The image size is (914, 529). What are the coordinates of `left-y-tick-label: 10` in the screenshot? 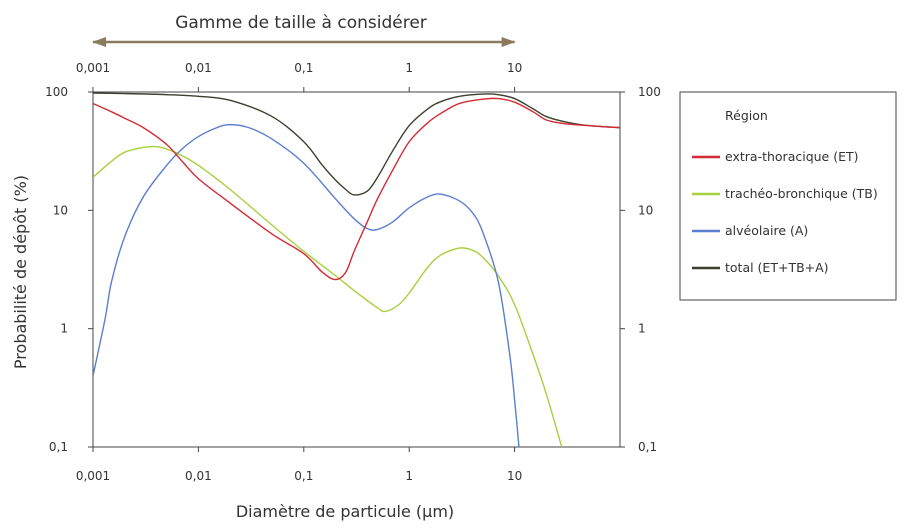 It's located at (60, 210).